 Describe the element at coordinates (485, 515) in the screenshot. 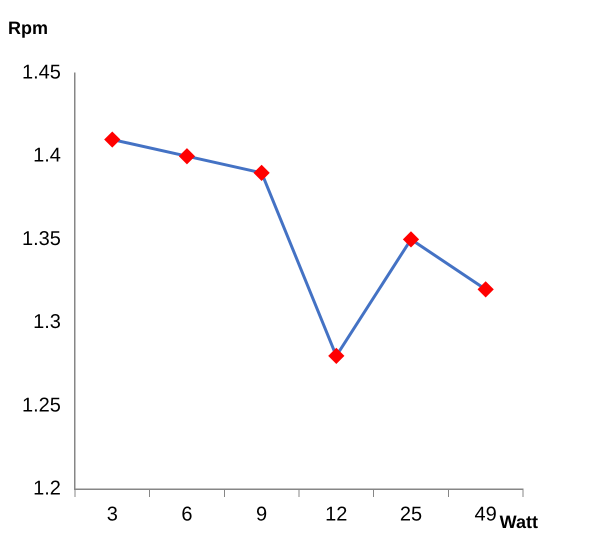

I see `x-tick-label: 49` at that location.